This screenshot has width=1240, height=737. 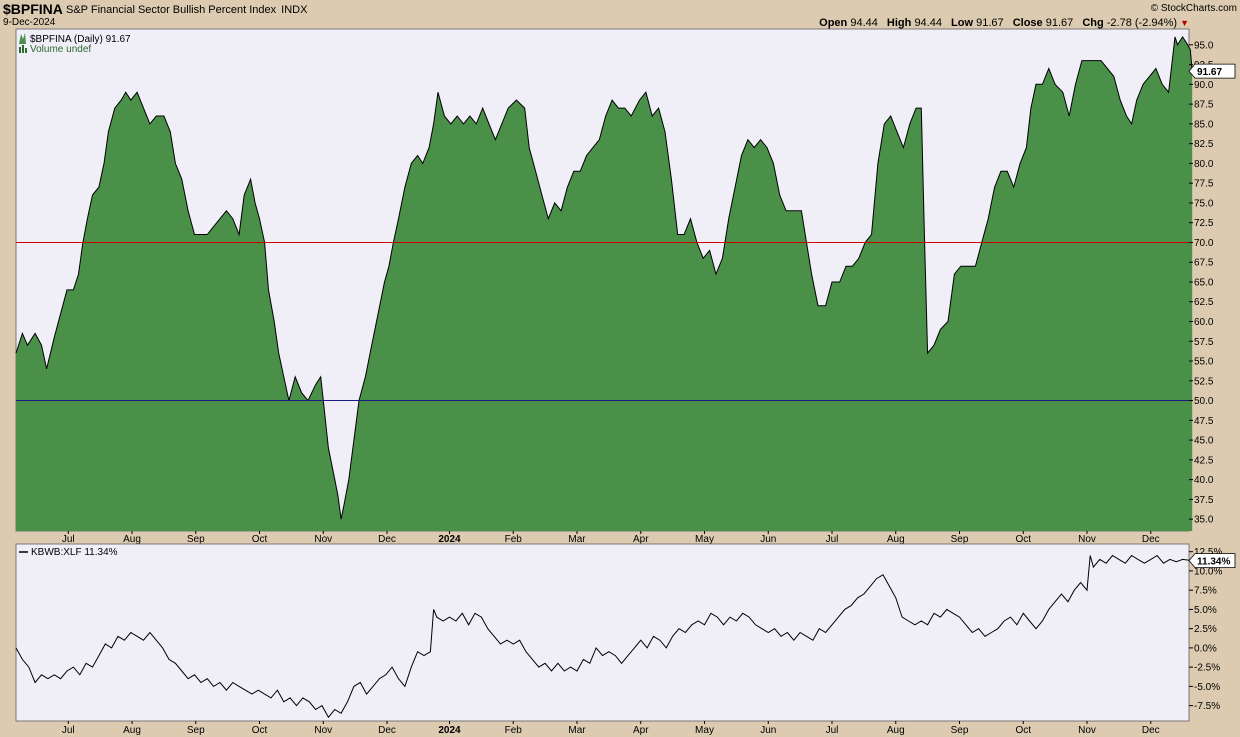 I want to click on high-value: 94.44, so click(x=928, y=23).